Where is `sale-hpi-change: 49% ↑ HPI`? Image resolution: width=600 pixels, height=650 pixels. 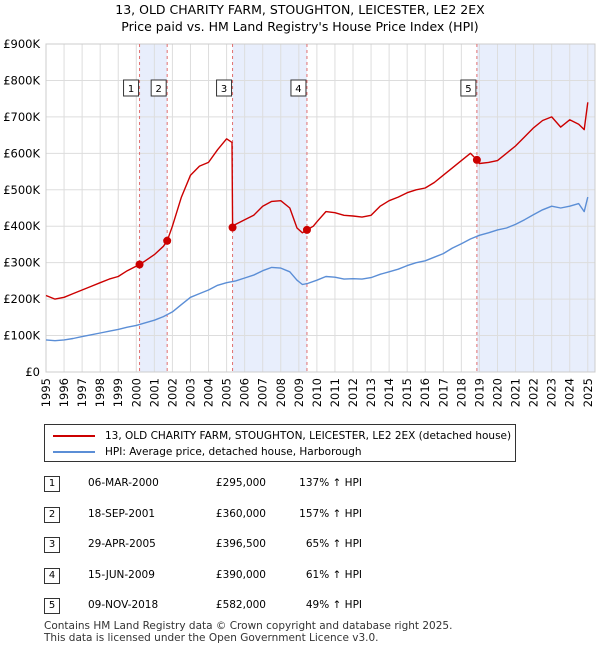
sale-hpi-change: 49% ↑ HPI is located at coordinates (333, 605).